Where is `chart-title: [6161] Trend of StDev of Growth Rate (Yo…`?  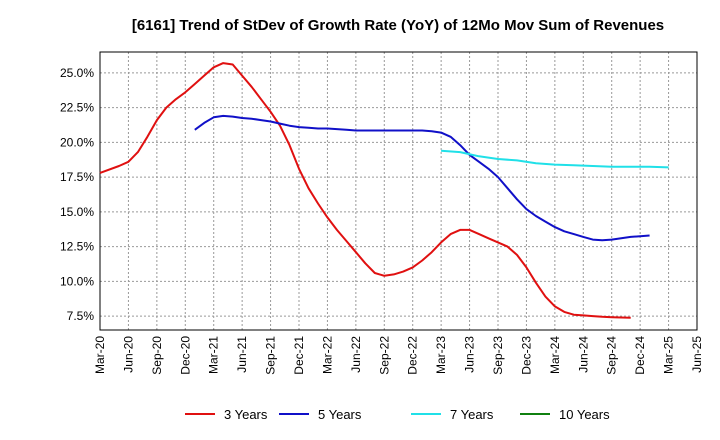
chart-title: [6161] Trend of StDev of Growth Rate (Yo… is located at coordinates (398, 25).